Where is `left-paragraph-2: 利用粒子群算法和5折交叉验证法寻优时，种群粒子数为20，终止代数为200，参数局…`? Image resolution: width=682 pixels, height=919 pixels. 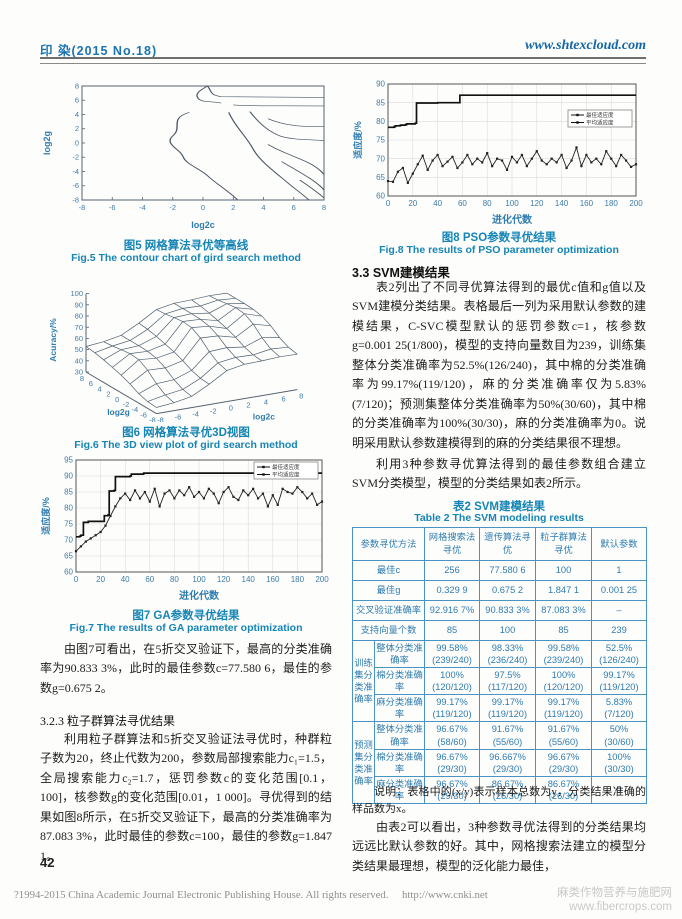
left-paragraph-2: 利用粒子群算法和5折交叉验证法寻优时，种群粒子数为20，终止代数为200，参数局… is located at coordinates (186, 797).